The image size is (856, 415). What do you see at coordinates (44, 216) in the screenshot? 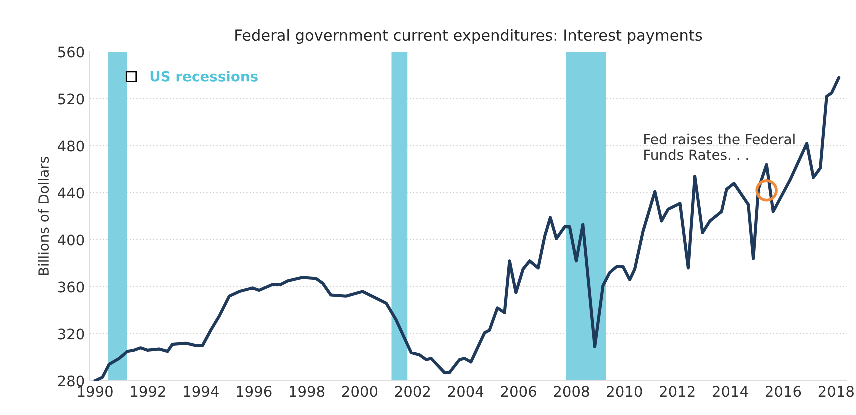
I see `y-axis-title: Billions of Dollars` at bounding box center [44, 216].